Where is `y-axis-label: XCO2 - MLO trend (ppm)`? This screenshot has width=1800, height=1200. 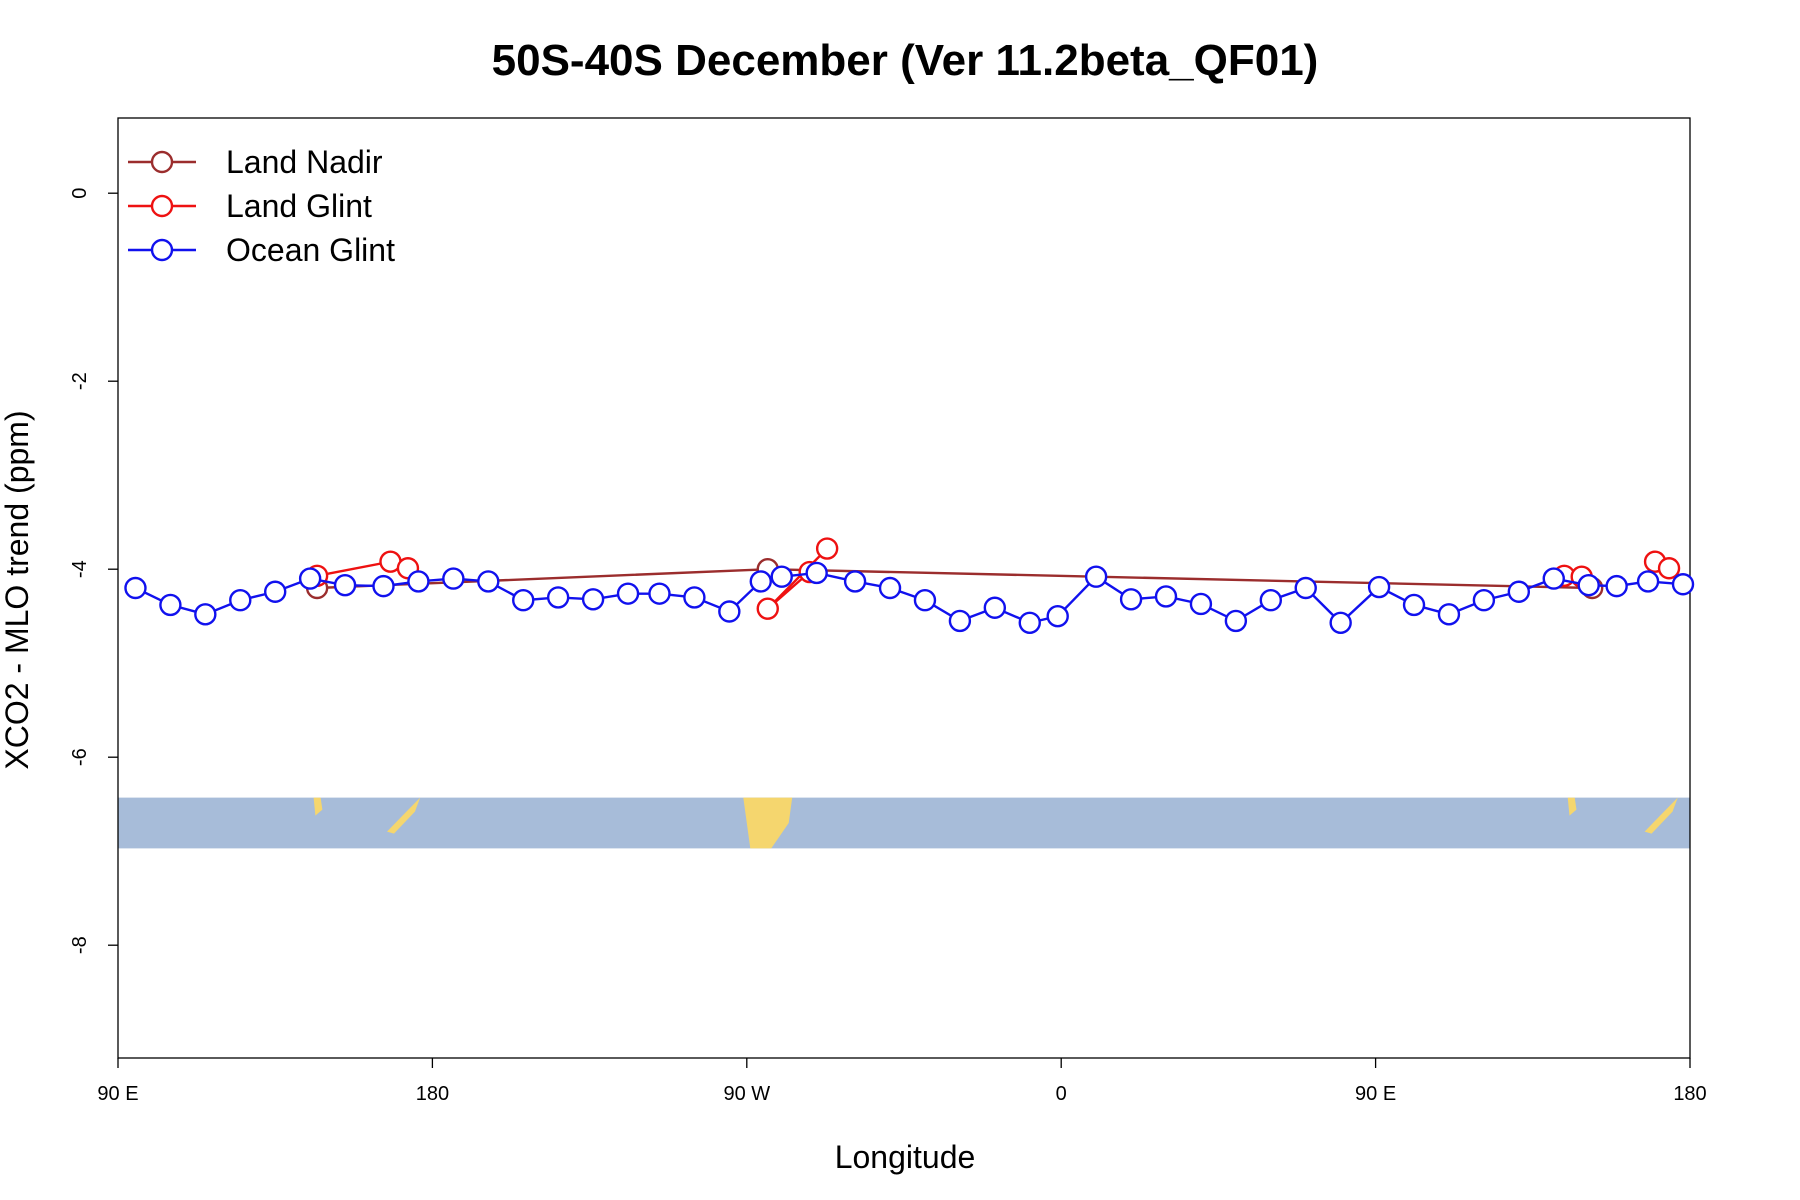
y-axis-label: XCO2 - MLO trend (ppm) is located at coordinates (17, 589).